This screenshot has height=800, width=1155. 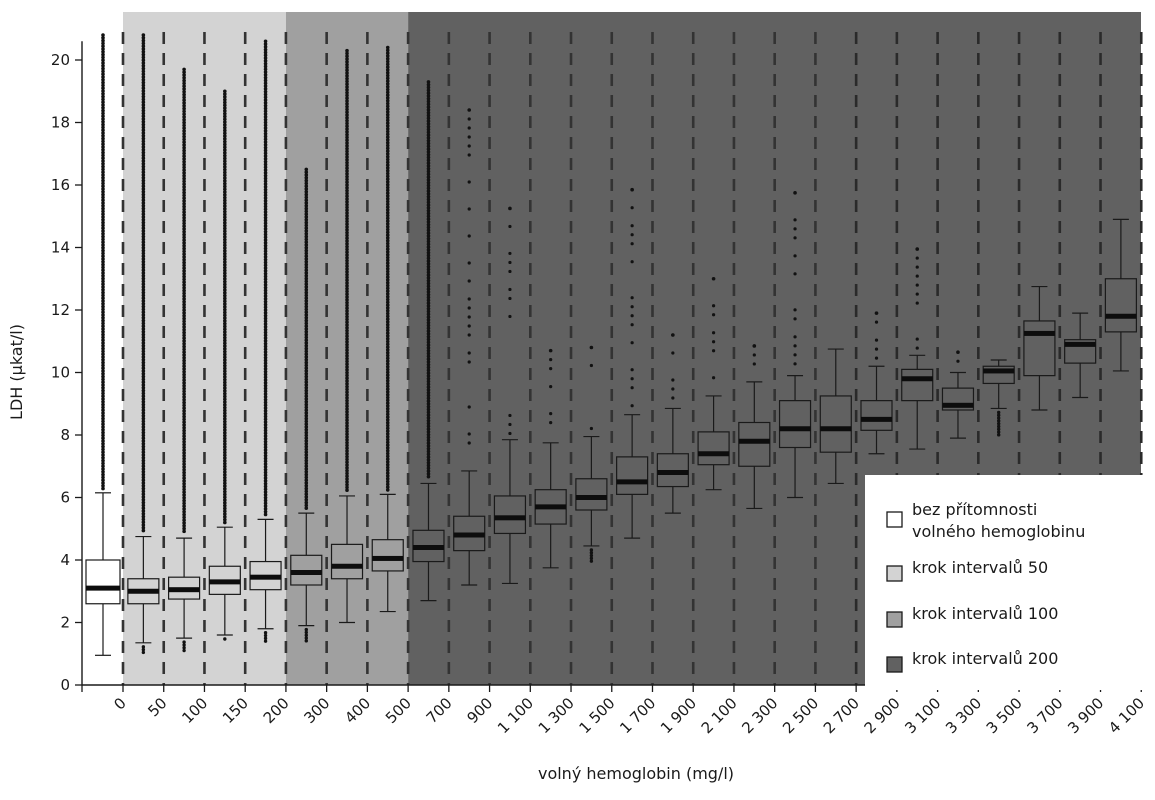 I want to click on legend-label: krok intervalů 100, so click(x=985, y=613).